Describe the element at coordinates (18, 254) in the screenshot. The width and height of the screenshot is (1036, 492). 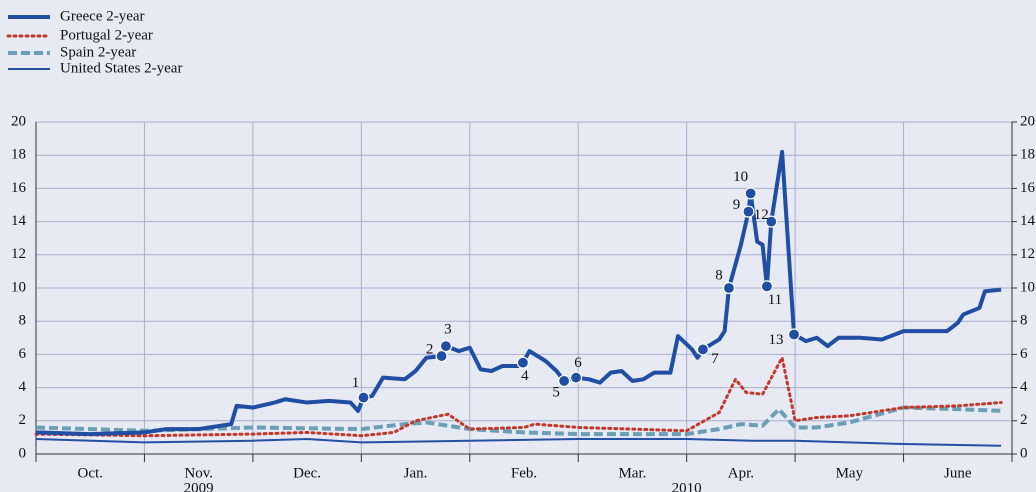
I see `y-tick-label: 12` at that location.